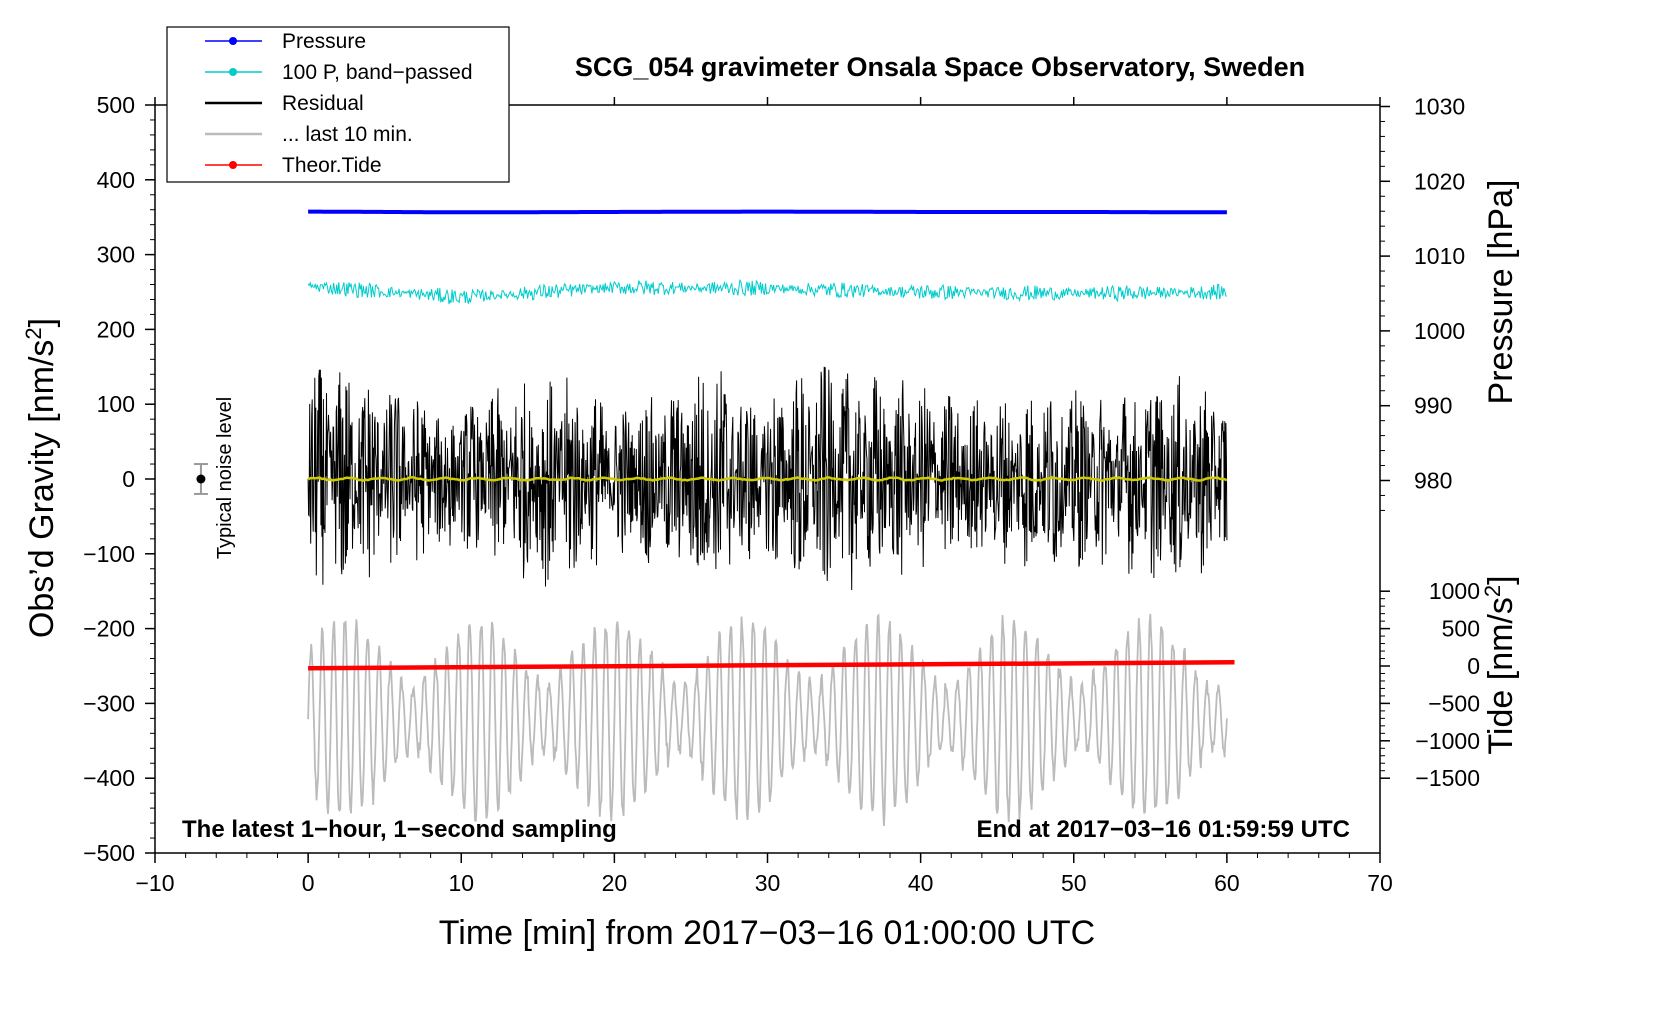 The image size is (1660, 1020). Describe the element at coordinates (33, 333) in the screenshot. I see `y-left-title-sup: 2` at that location.